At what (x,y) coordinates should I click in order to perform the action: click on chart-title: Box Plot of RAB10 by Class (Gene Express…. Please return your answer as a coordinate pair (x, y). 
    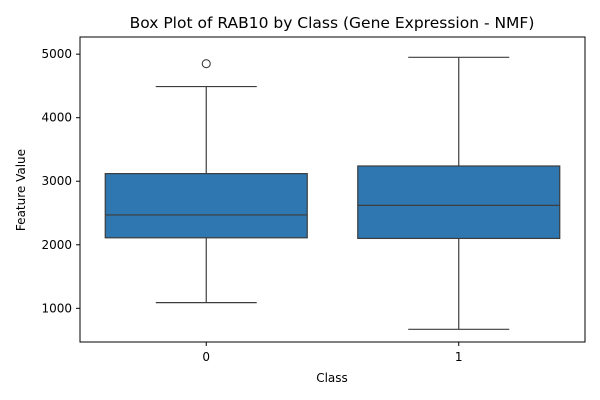
    Looking at the image, I should click on (332, 23).